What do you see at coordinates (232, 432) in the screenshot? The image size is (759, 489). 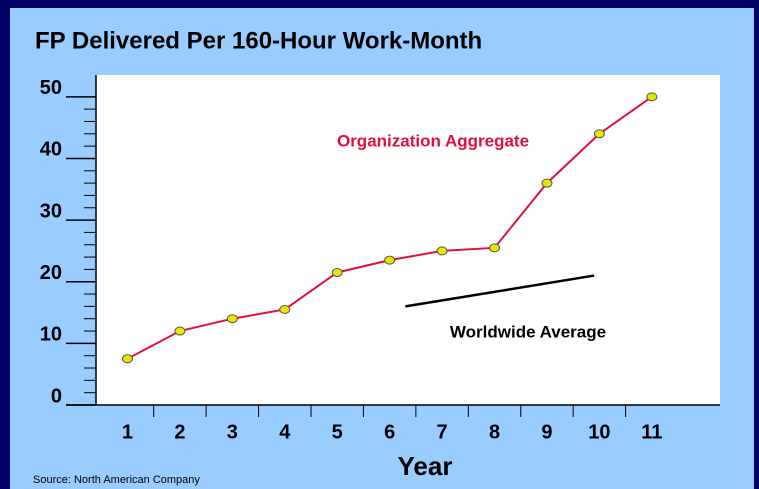 I see `x-tick-label: 3` at bounding box center [232, 432].